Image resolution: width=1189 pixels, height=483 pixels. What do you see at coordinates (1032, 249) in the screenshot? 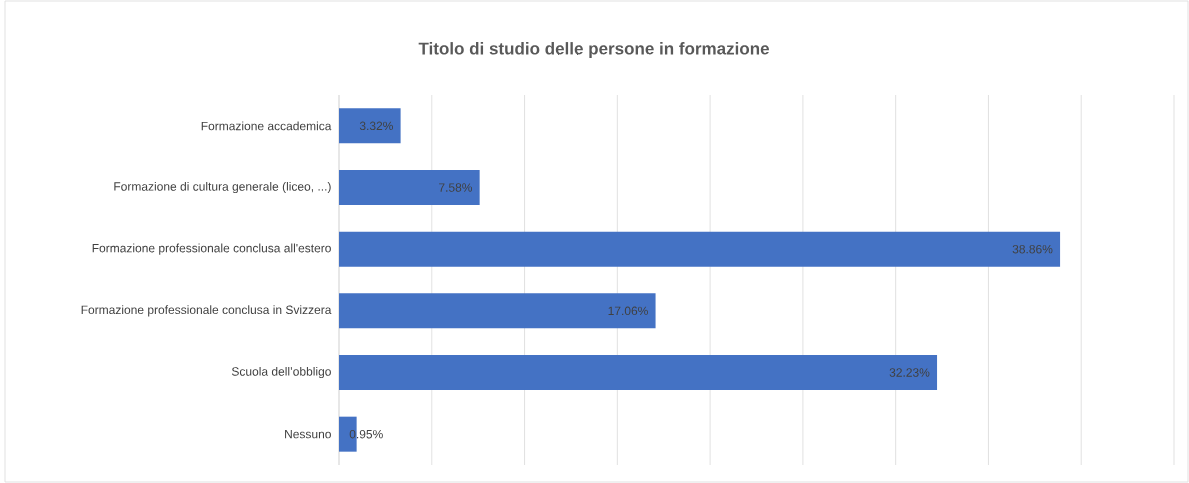
I see `data-label: 38.86%` at bounding box center [1032, 249].